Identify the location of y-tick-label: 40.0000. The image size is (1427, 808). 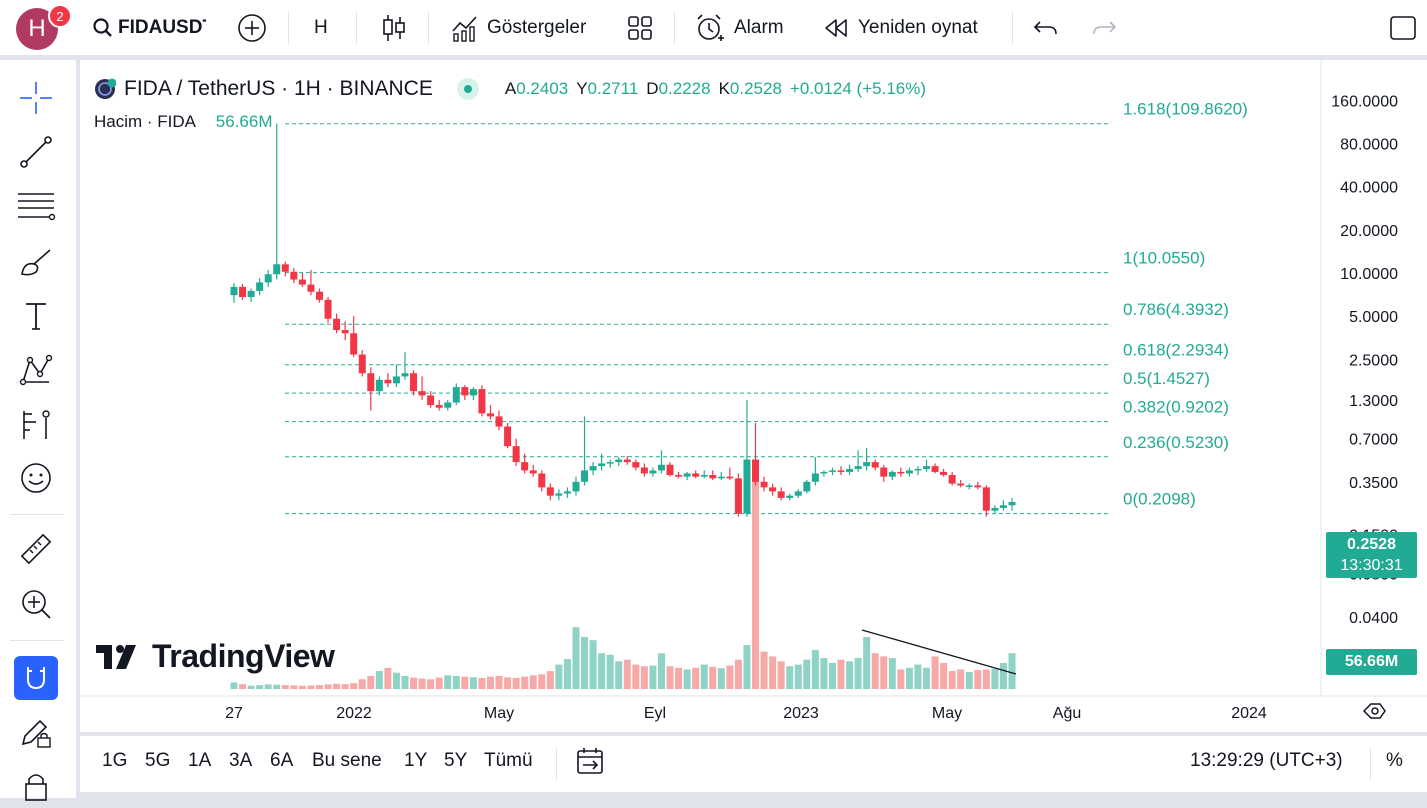
(1369, 188).